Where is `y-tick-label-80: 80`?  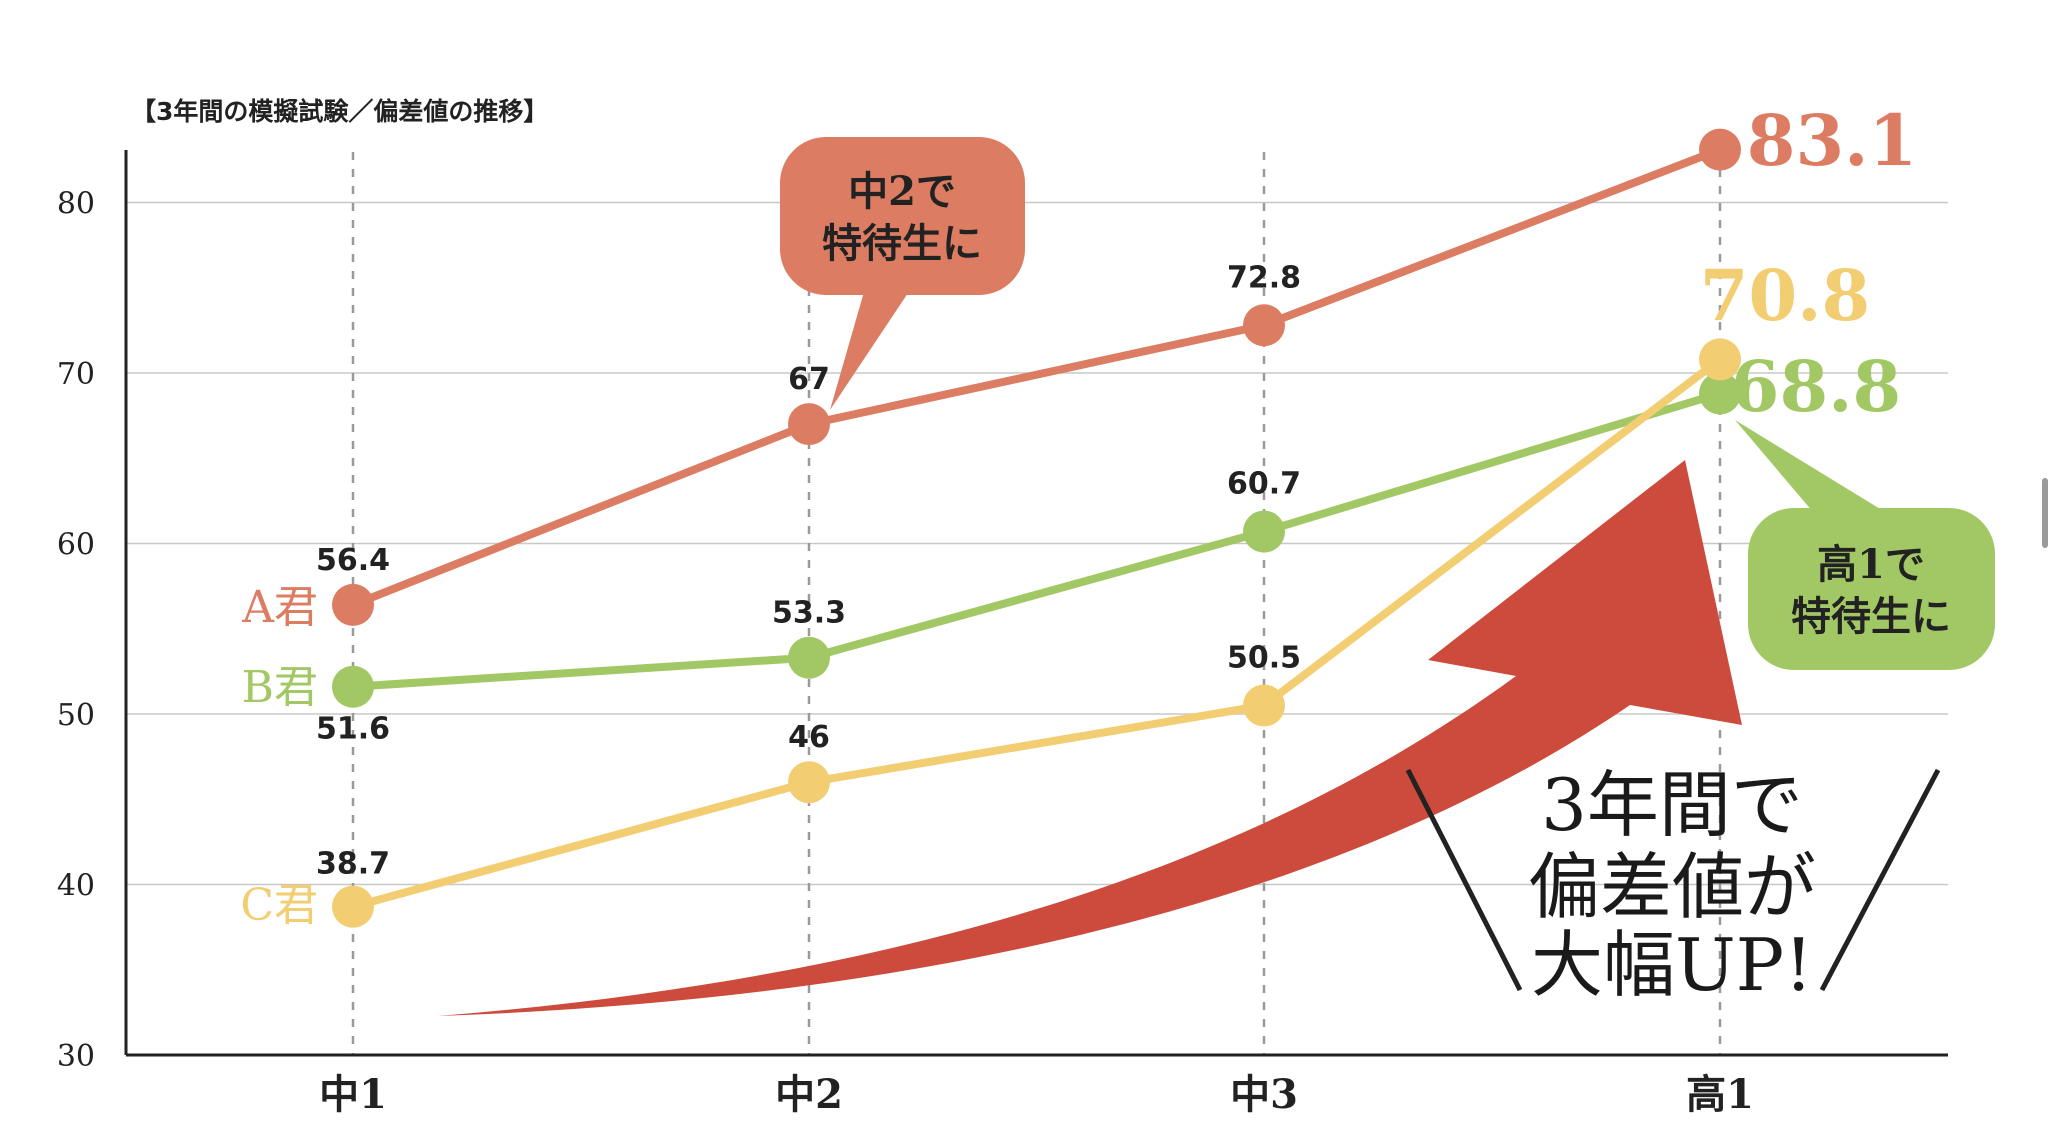 y-tick-label-80: 80 is located at coordinates (76, 204).